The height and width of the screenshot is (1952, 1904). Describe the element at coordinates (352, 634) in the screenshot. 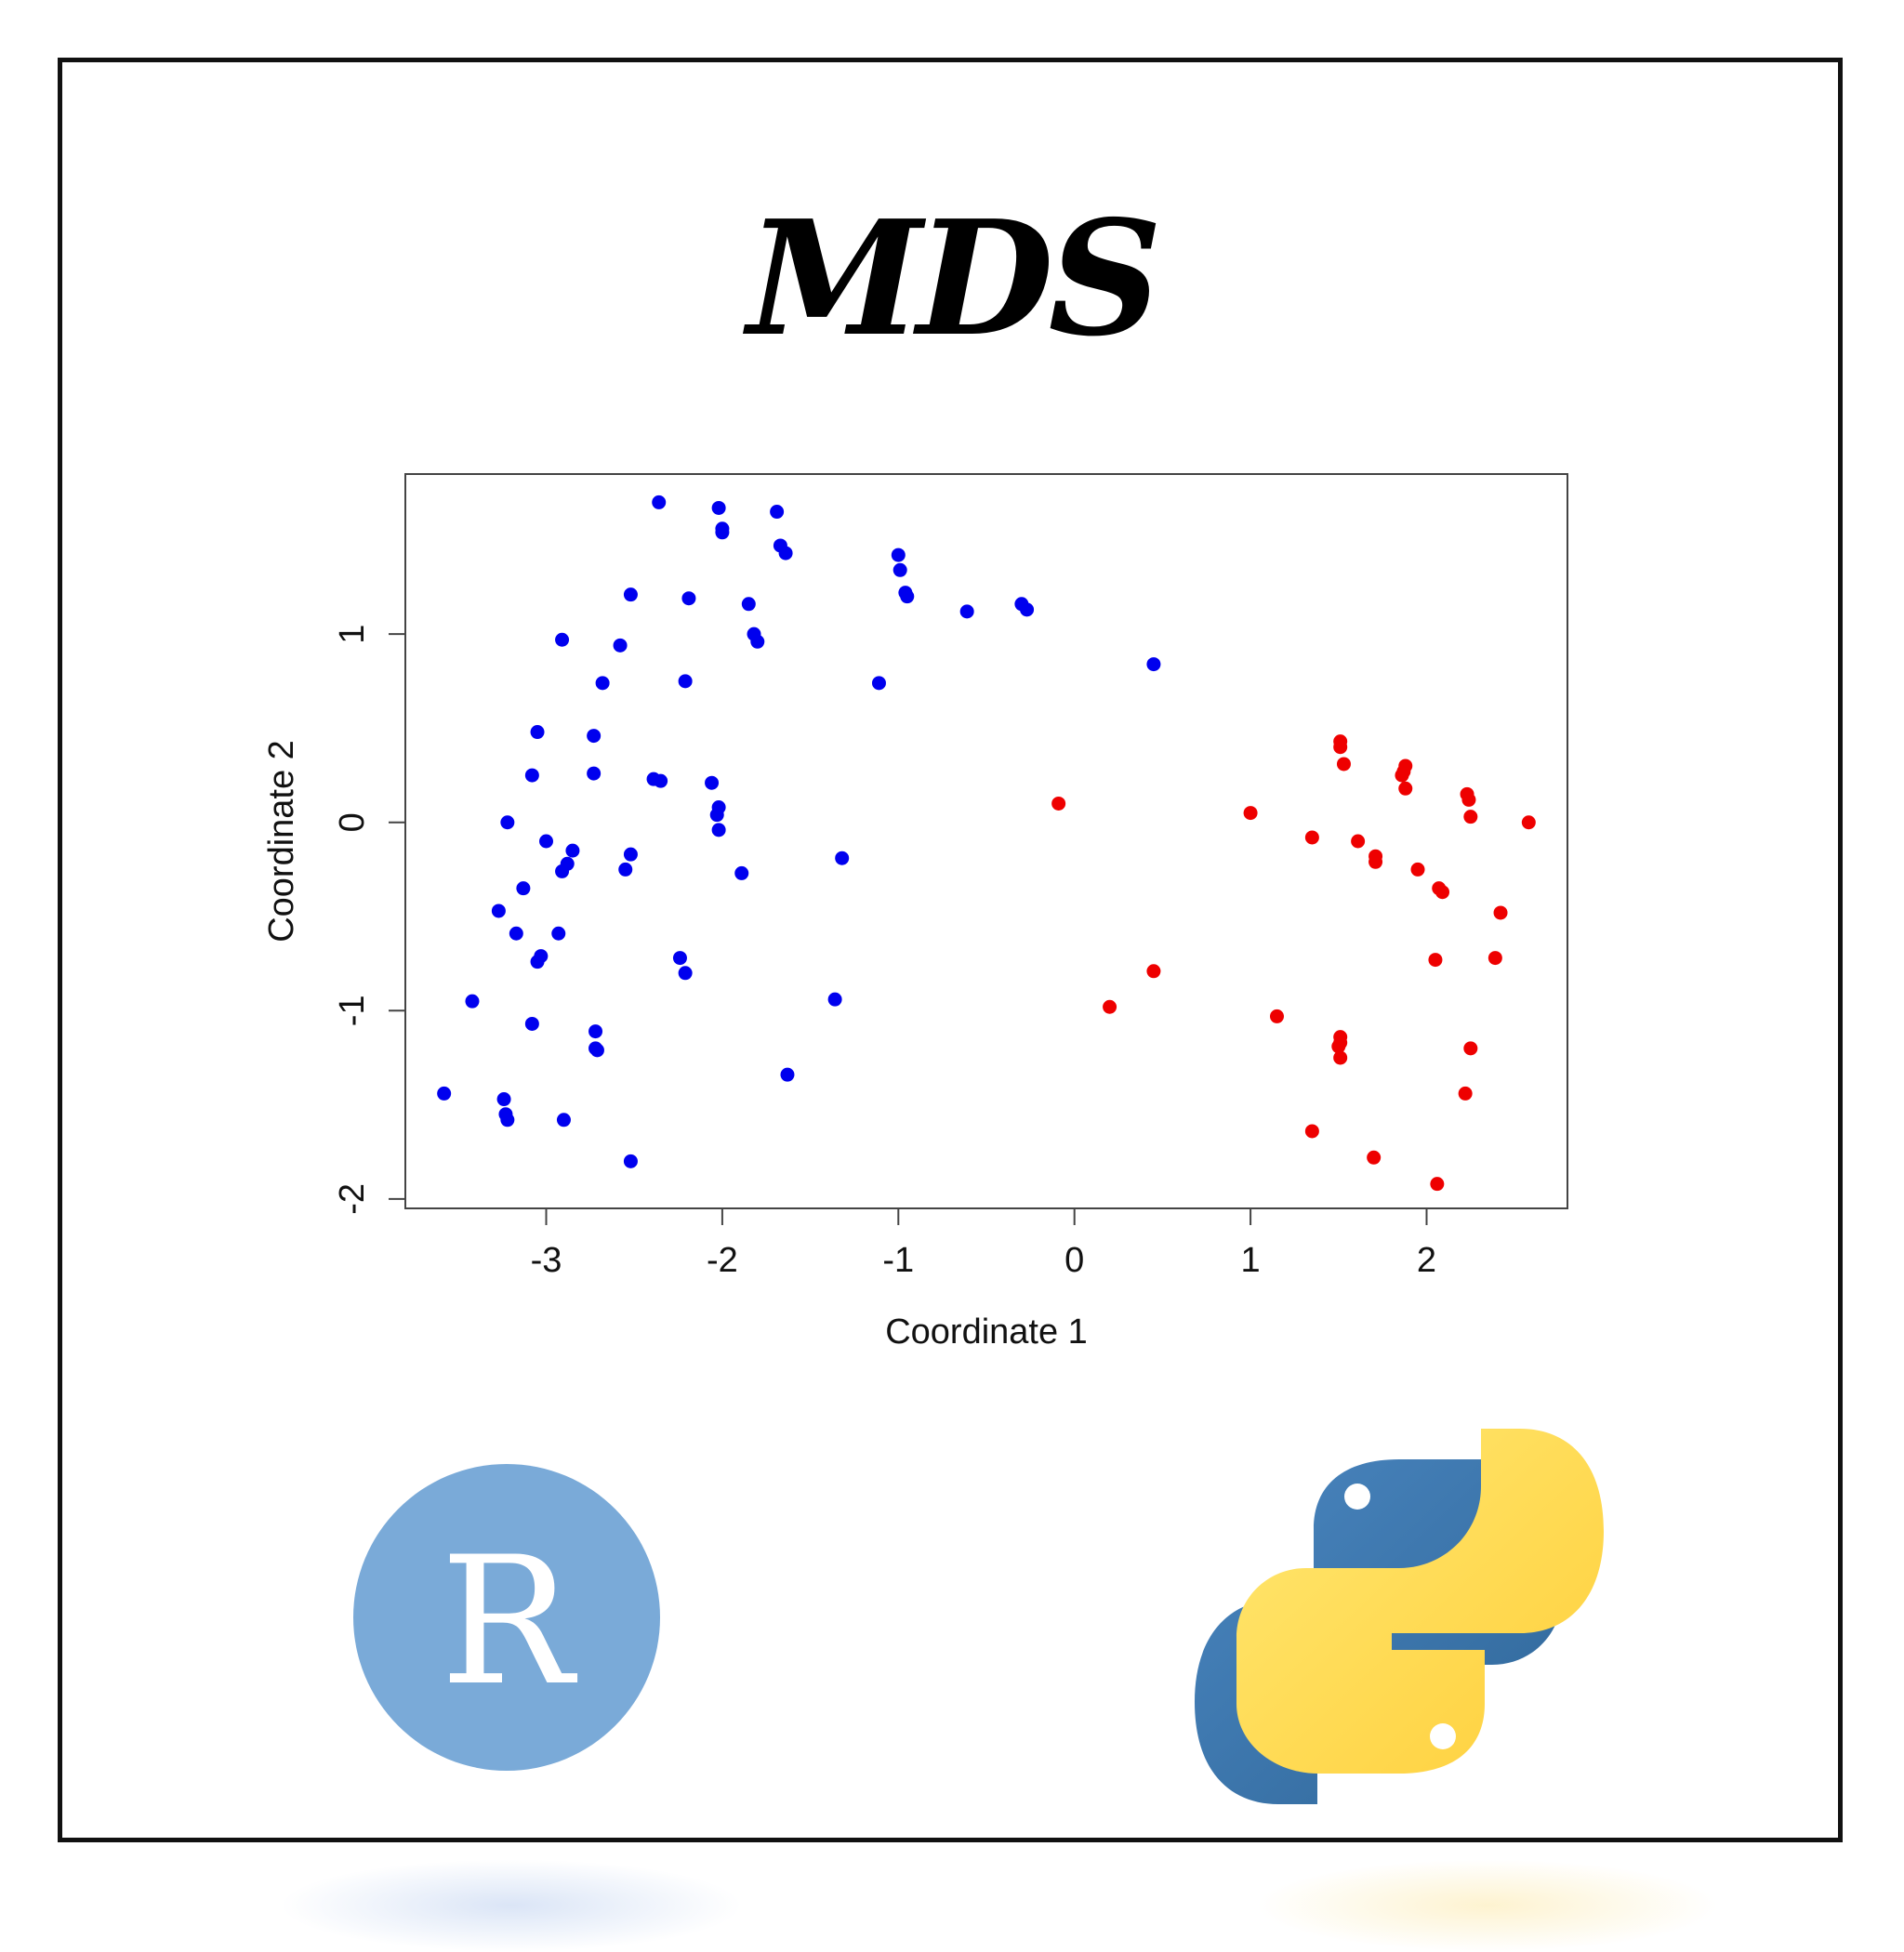

I see `y-tick-label: 1` at that location.